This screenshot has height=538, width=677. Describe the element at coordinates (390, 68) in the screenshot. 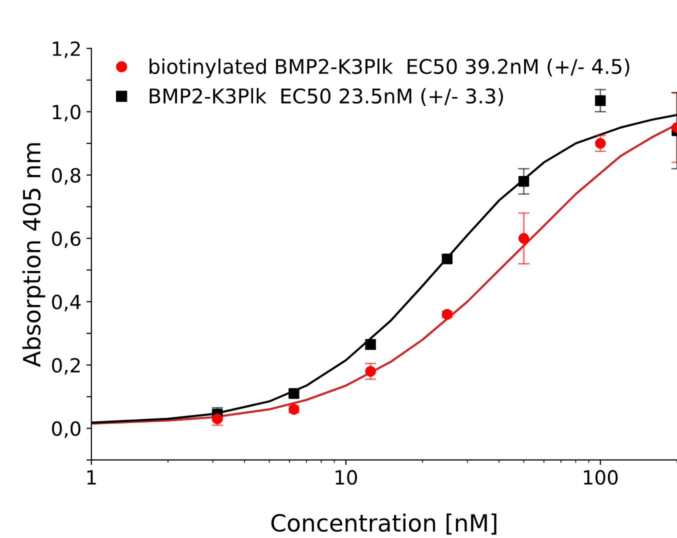

I see `legend-label: biotinylated BMP2-K3Plk EC50 39.2nM (+/- 4.5)` at that location.